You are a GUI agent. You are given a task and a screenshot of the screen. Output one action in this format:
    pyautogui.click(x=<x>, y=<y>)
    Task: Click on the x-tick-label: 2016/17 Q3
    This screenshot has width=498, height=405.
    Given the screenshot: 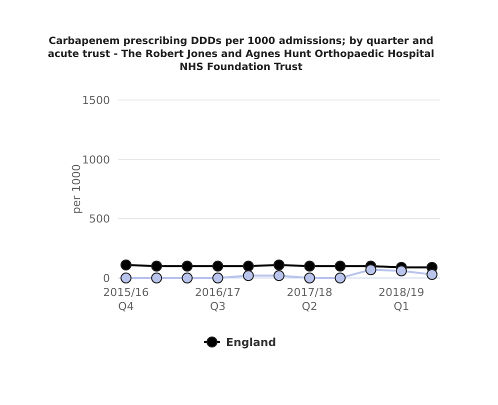 What is the action you would take?
    pyautogui.click(x=217, y=299)
    